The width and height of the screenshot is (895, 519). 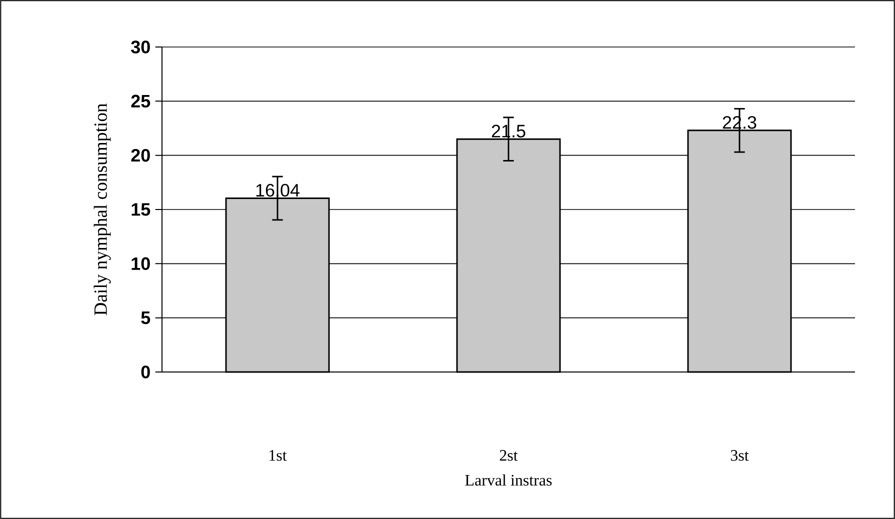 What do you see at coordinates (508, 480) in the screenshot?
I see `x-axis-title: Larval instras` at bounding box center [508, 480].